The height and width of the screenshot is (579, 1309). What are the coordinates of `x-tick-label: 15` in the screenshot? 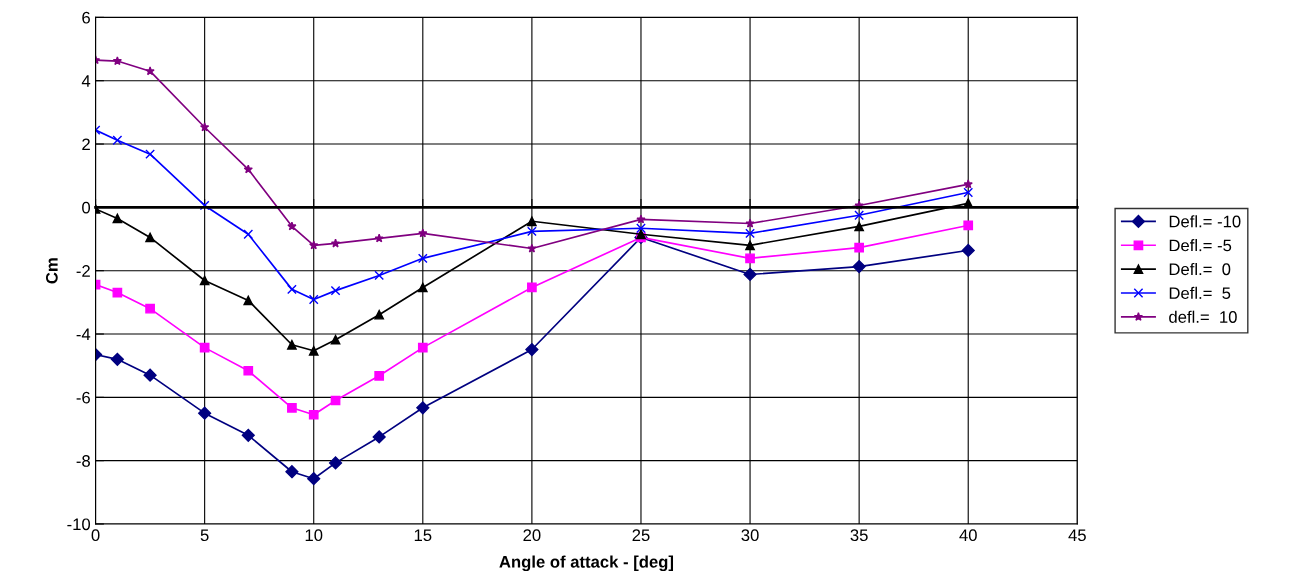 It's located at (423, 535).